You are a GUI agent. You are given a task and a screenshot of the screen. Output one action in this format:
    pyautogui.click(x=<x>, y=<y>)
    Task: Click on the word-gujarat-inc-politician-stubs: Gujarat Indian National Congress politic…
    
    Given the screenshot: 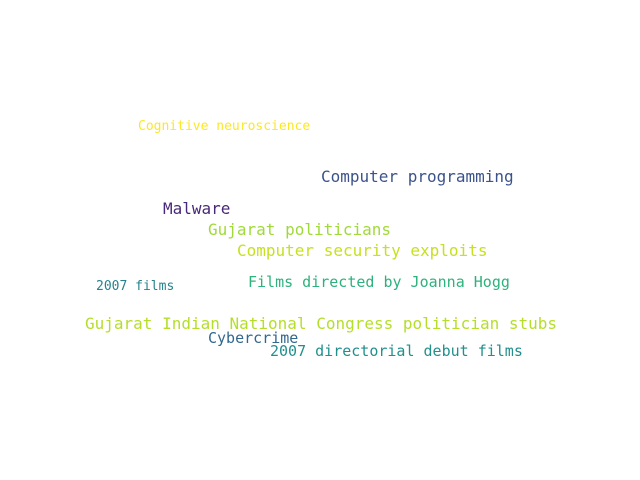 What is the action you would take?
    pyautogui.click(x=321, y=323)
    